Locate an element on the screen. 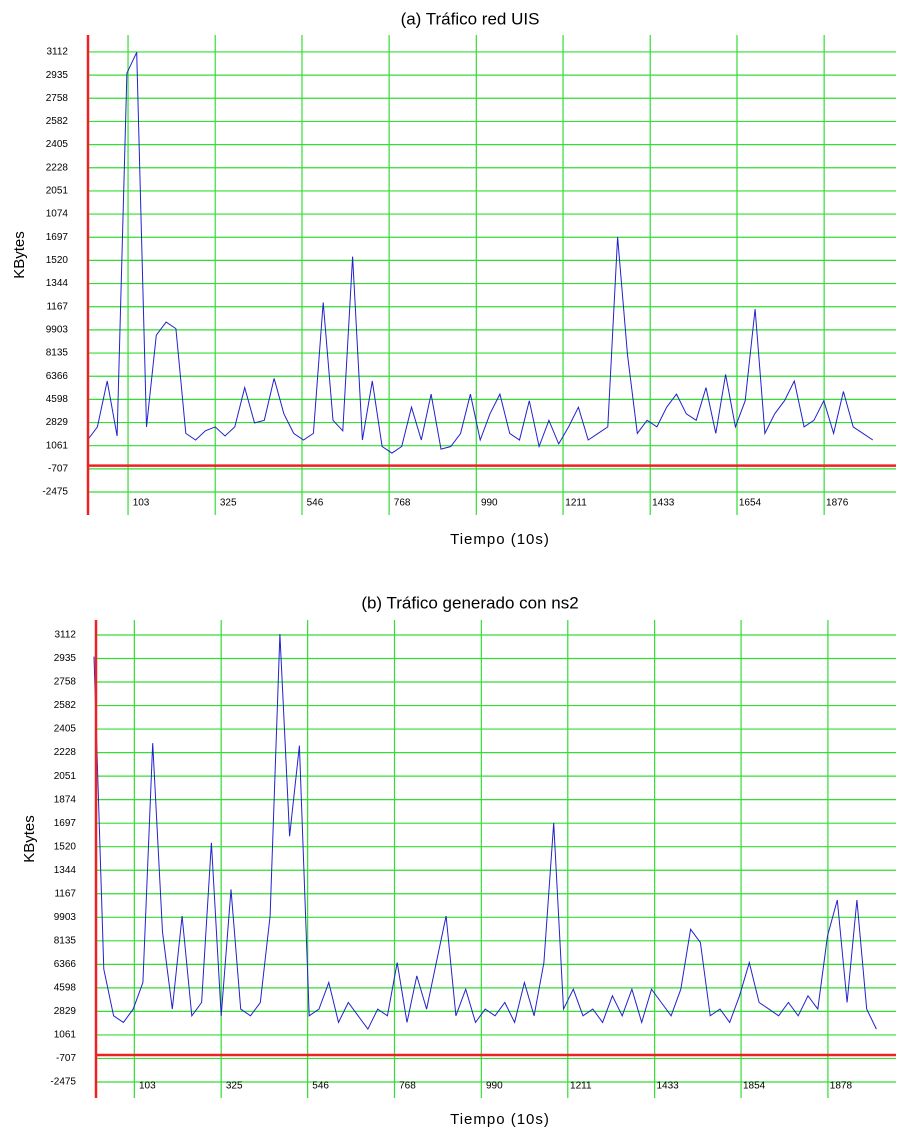 The height and width of the screenshot is (1136, 898). chart-title: (a) Tráfico red UIS is located at coordinates (470, 18).